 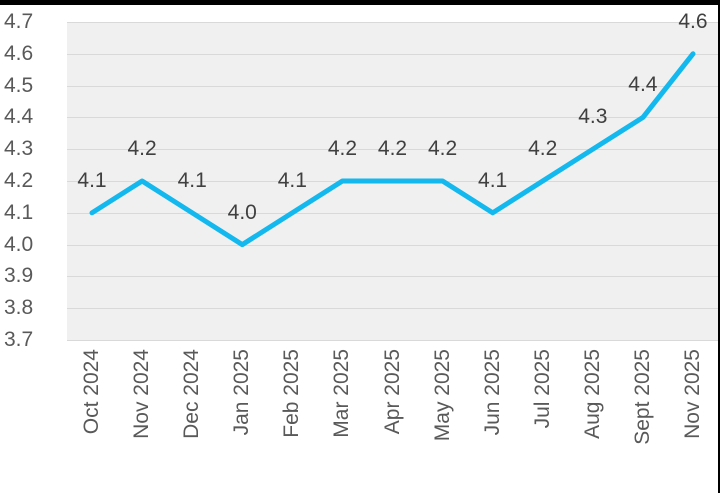 I want to click on y-tick-label: 3.9, so click(x=19, y=276).